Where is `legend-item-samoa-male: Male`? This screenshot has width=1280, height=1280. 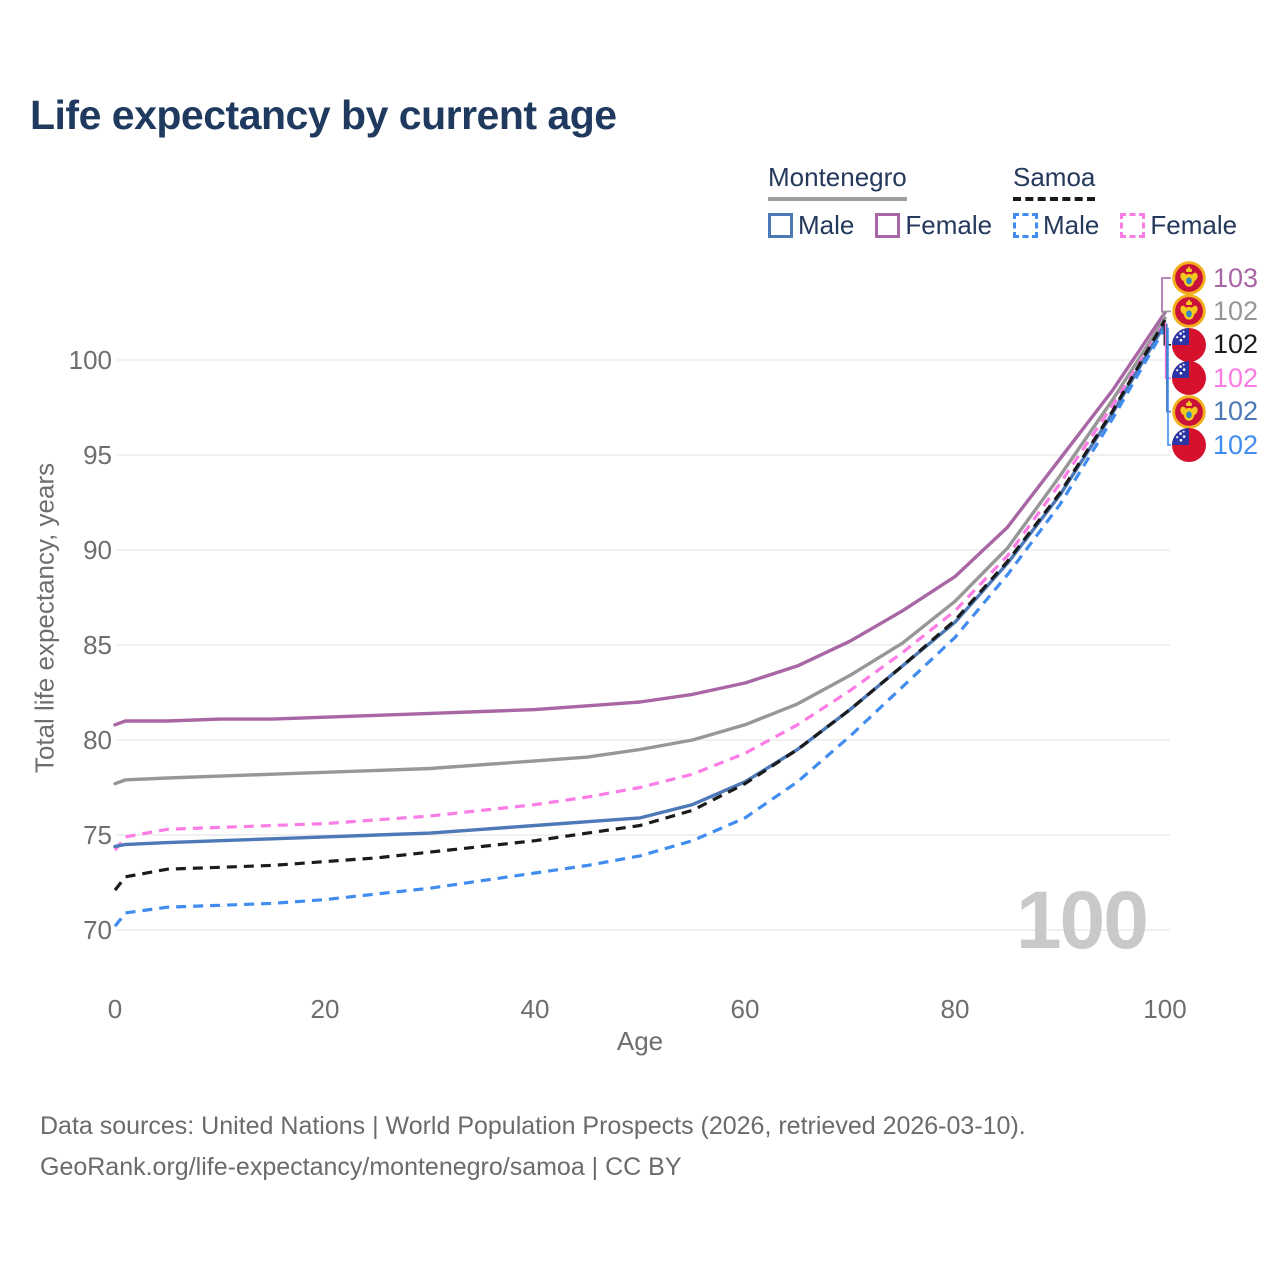 legend-item-samoa-male: Male is located at coordinates (1056, 225).